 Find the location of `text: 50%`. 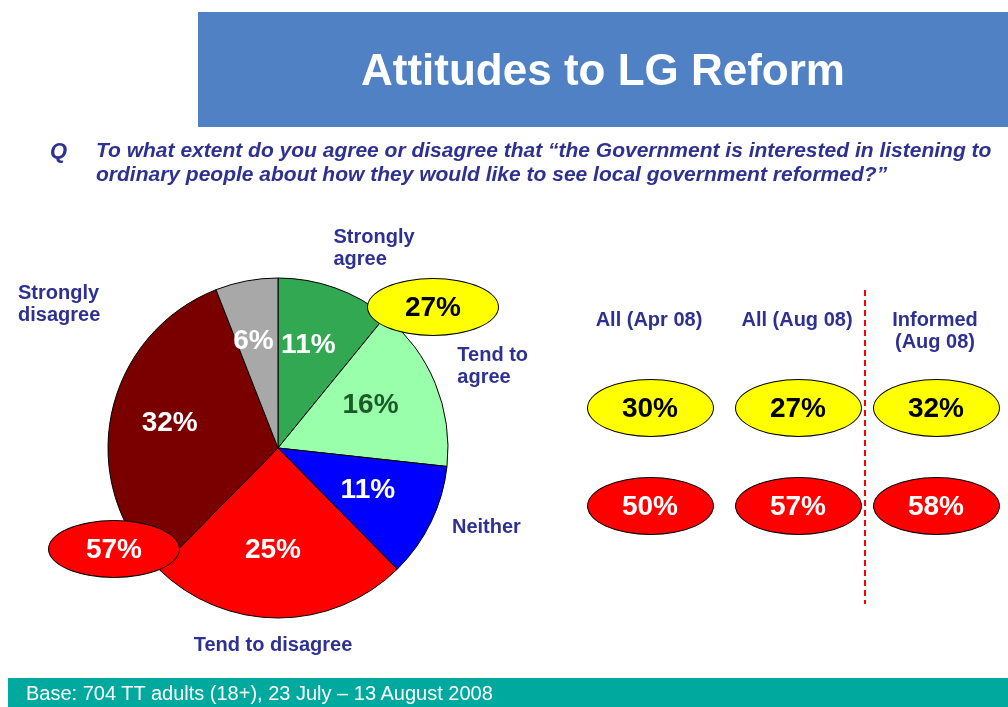

text: 50% is located at coordinates (650, 506).